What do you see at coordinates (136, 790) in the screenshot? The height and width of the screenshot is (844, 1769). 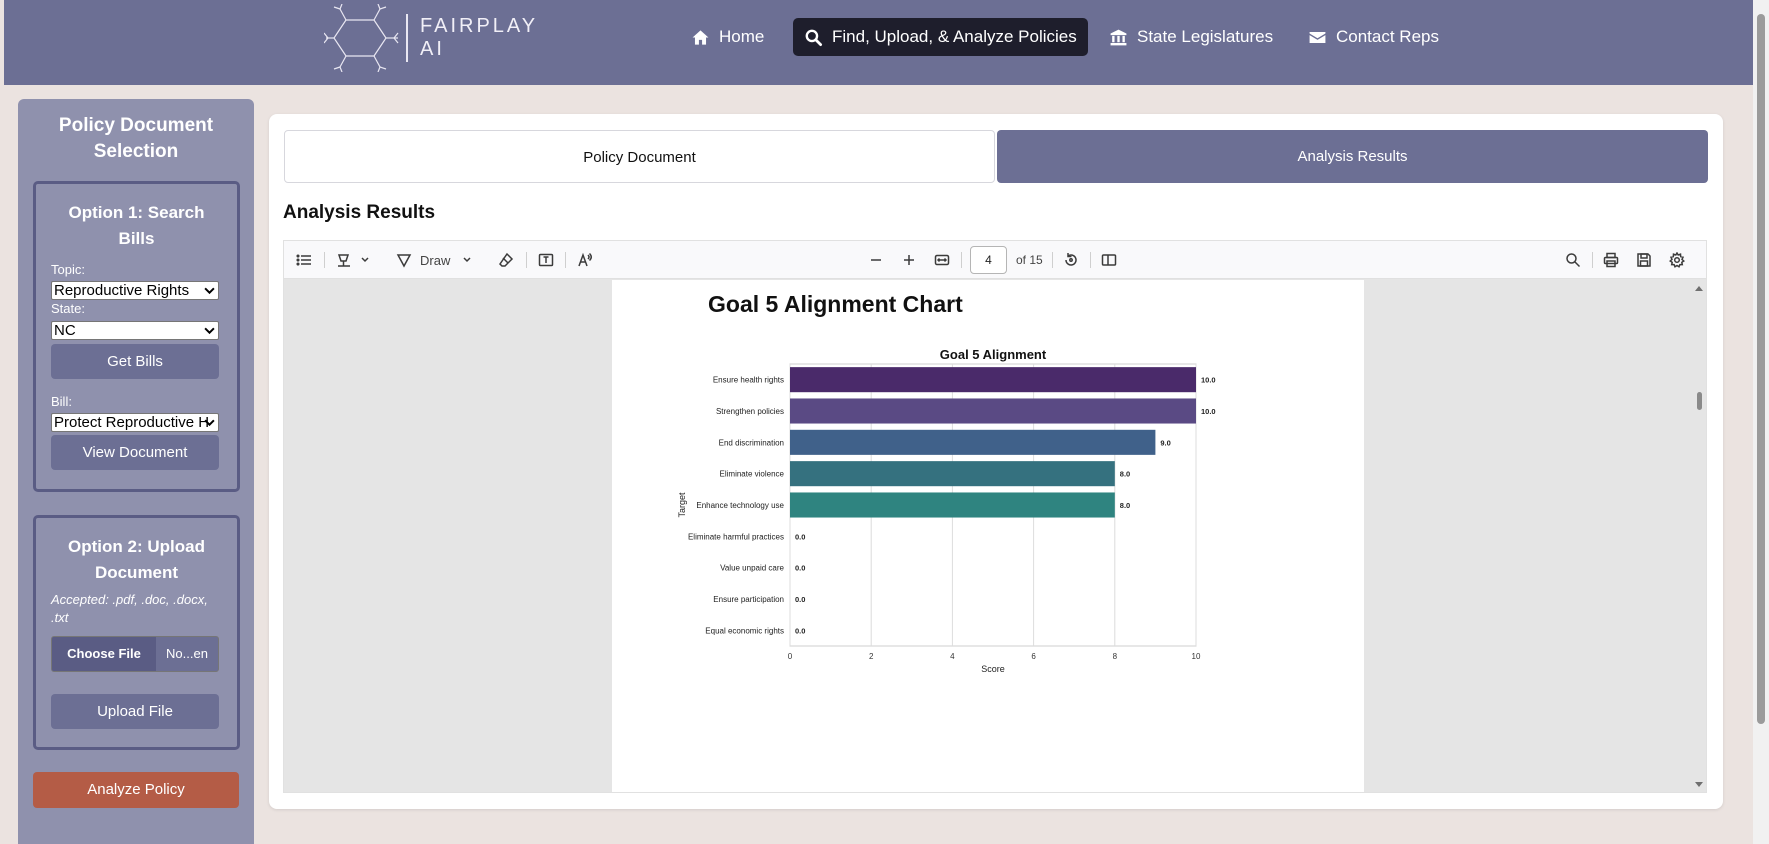 I see `analyze-policy-button: Analyze Policy` at bounding box center [136, 790].